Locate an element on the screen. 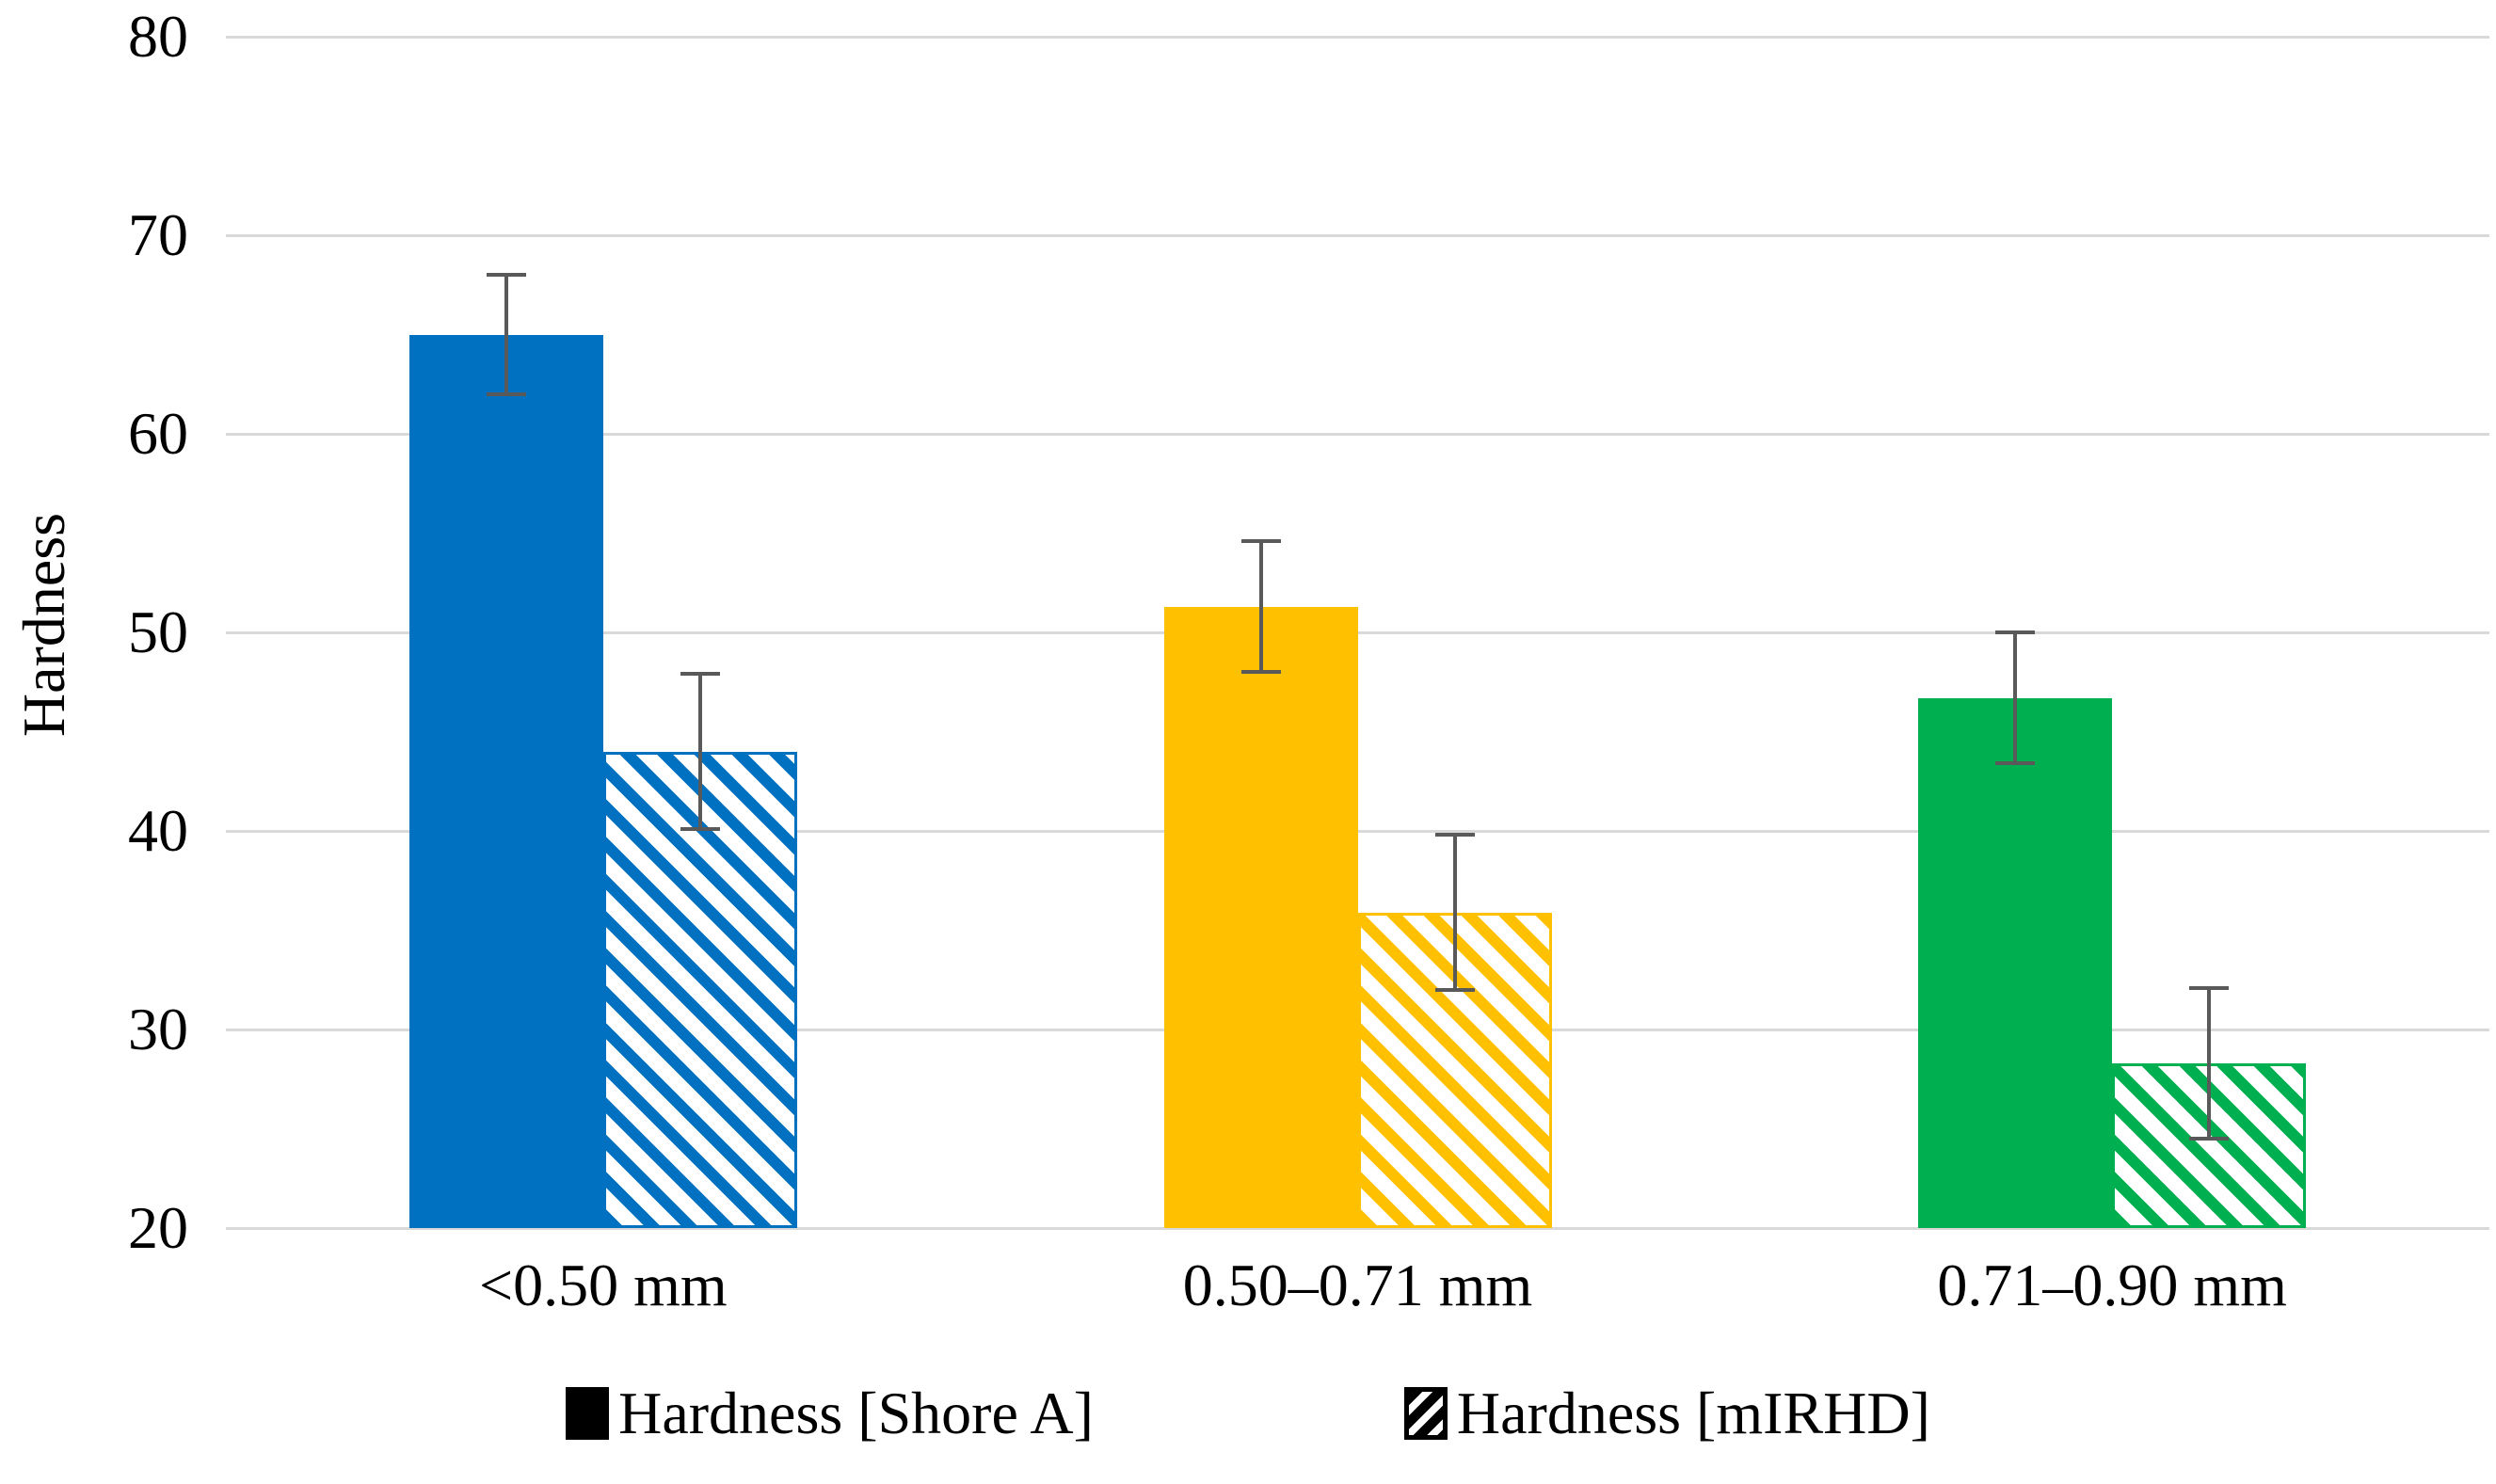 The image size is (2496, 1484). x-category-label: 0.71–0.90 mm is located at coordinates (2112, 1285).